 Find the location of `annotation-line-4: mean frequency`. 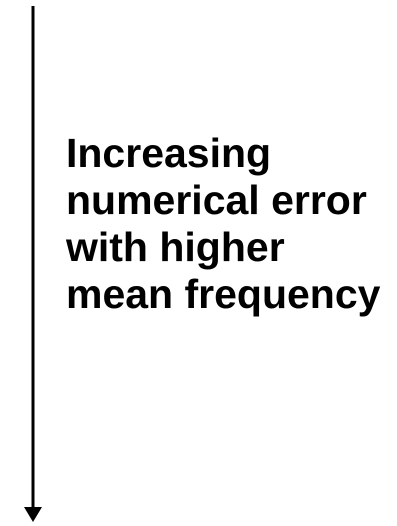

annotation-line-4: mean frequency is located at coordinates (223, 294).